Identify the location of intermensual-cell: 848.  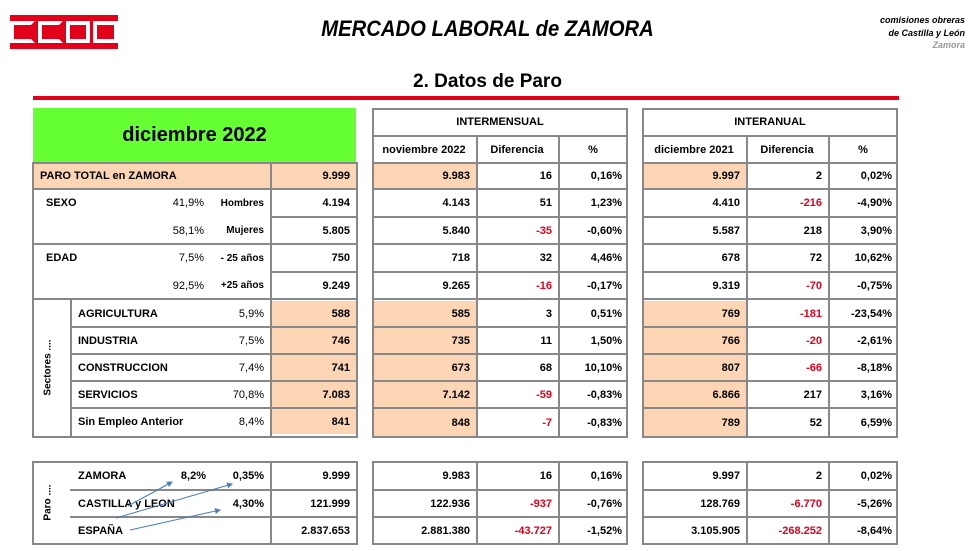
(425, 422).